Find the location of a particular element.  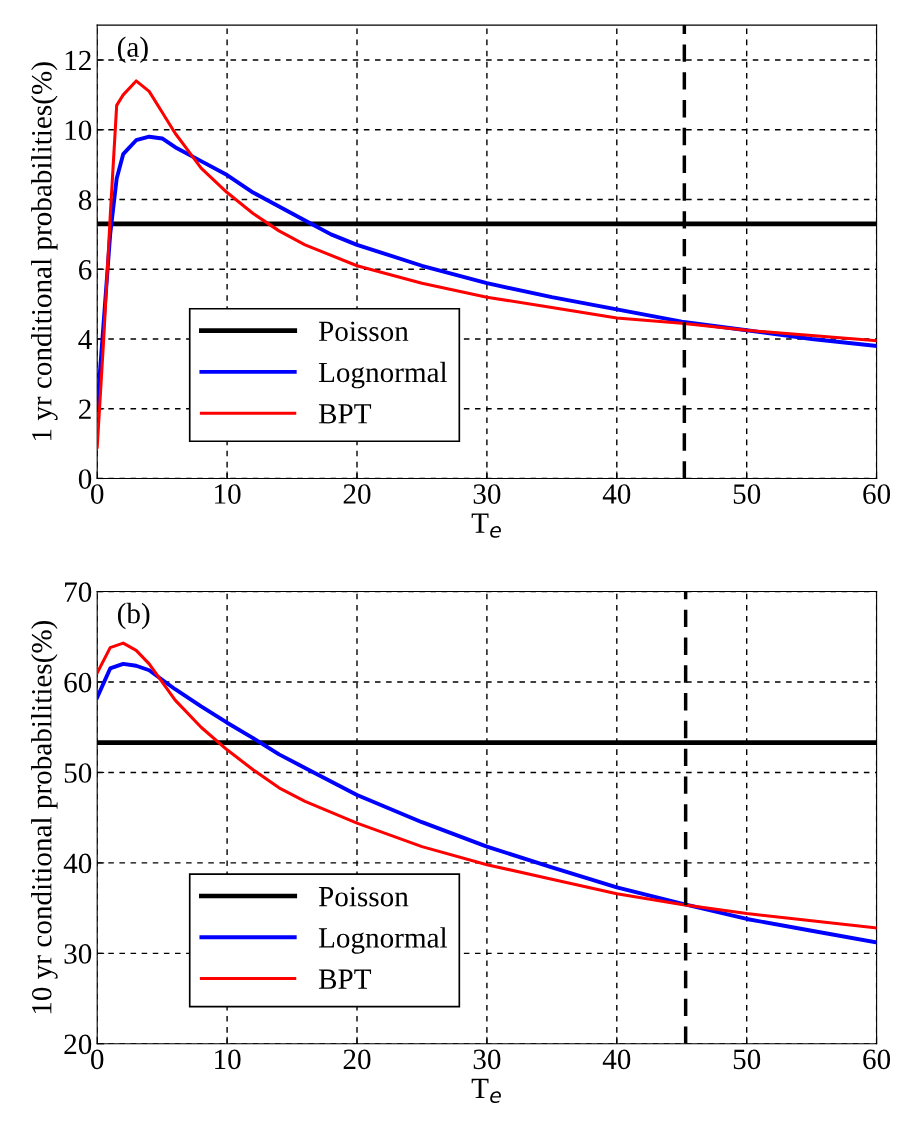

annotation: (a) is located at coordinates (132, 49).